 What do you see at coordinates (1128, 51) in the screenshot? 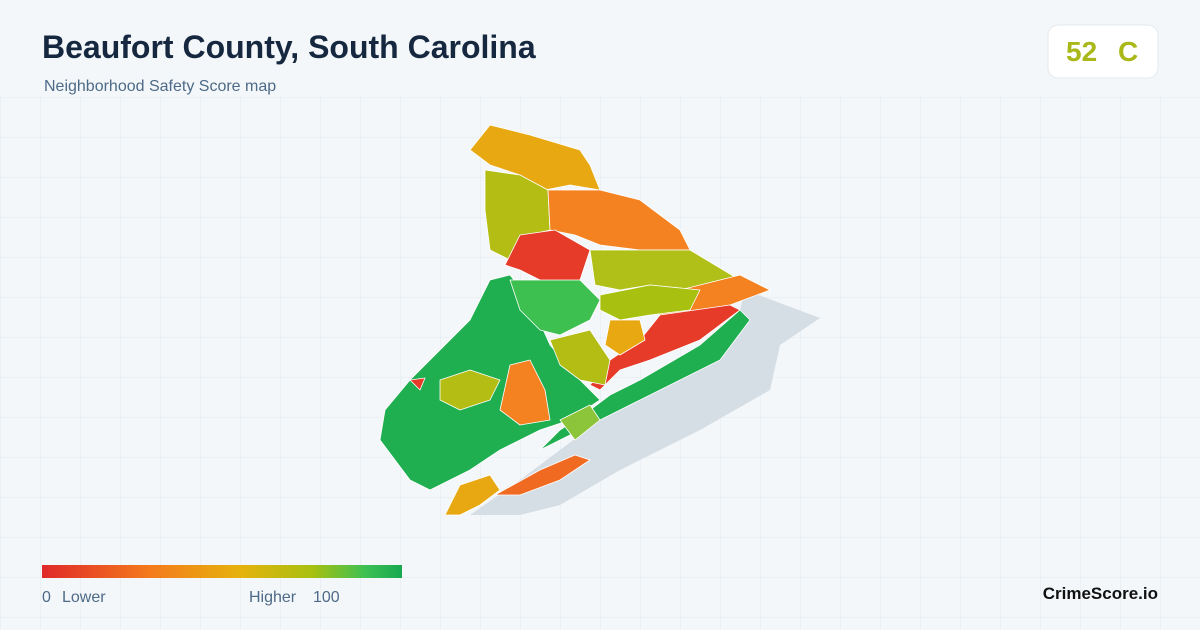
I see `score-grade: C` at bounding box center [1128, 51].